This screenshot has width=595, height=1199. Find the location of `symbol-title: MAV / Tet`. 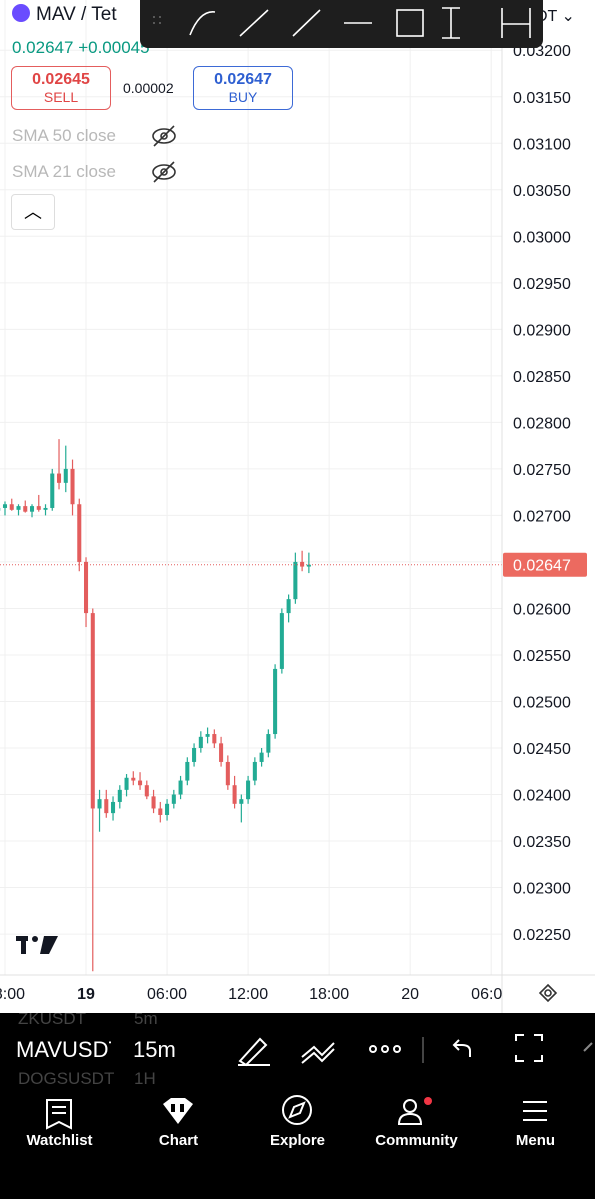

symbol-title: MAV / Tet is located at coordinates (64, 15).